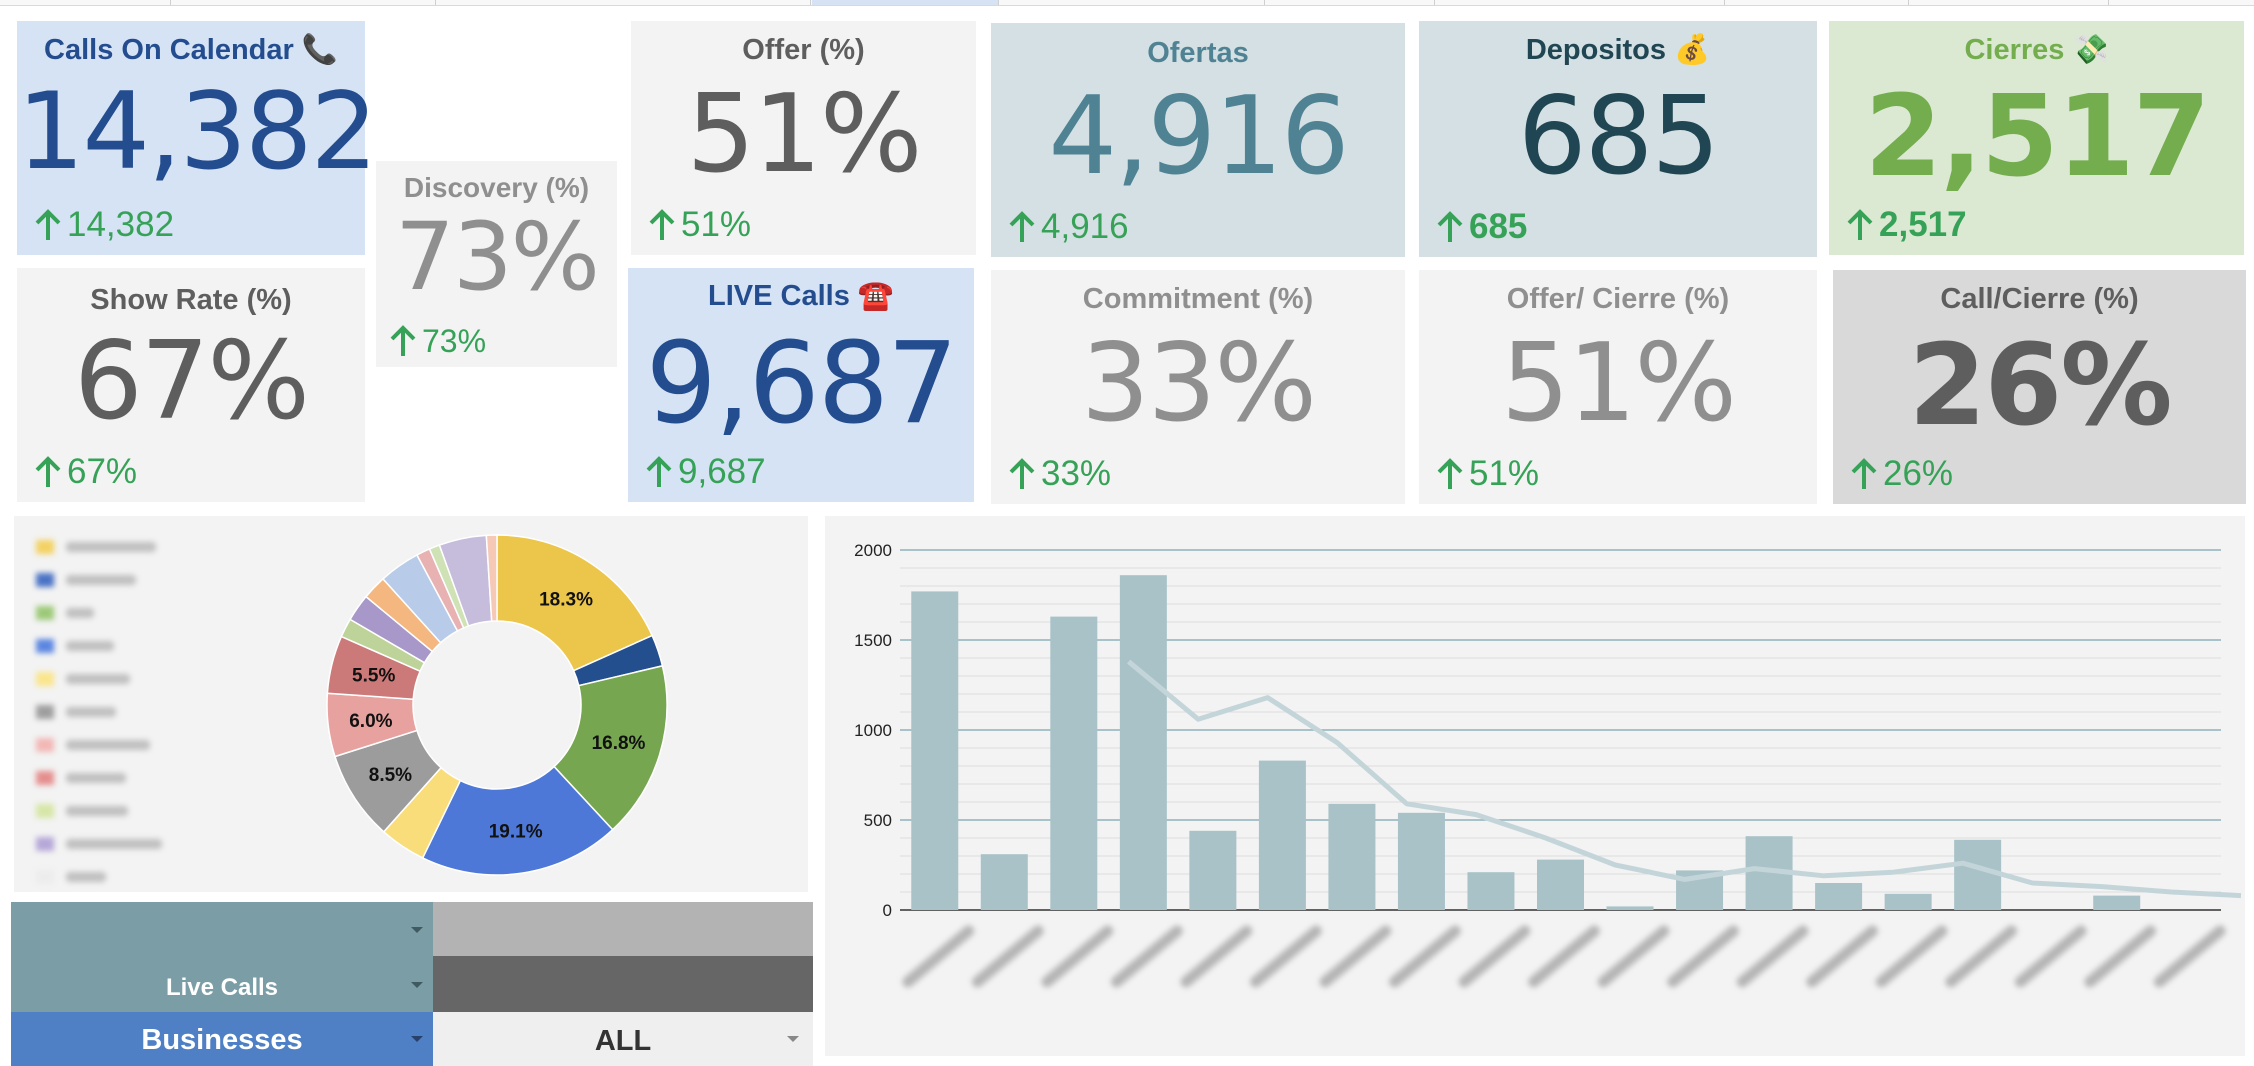 The image size is (2254, 1066). What do you see at coordinates (411, 704) in the screenshot?
I see `donut-chart-panel: 18.3% 16.8% 19.1% 8.5% 6.0% 5.5%` at bounding box center [411, 704].